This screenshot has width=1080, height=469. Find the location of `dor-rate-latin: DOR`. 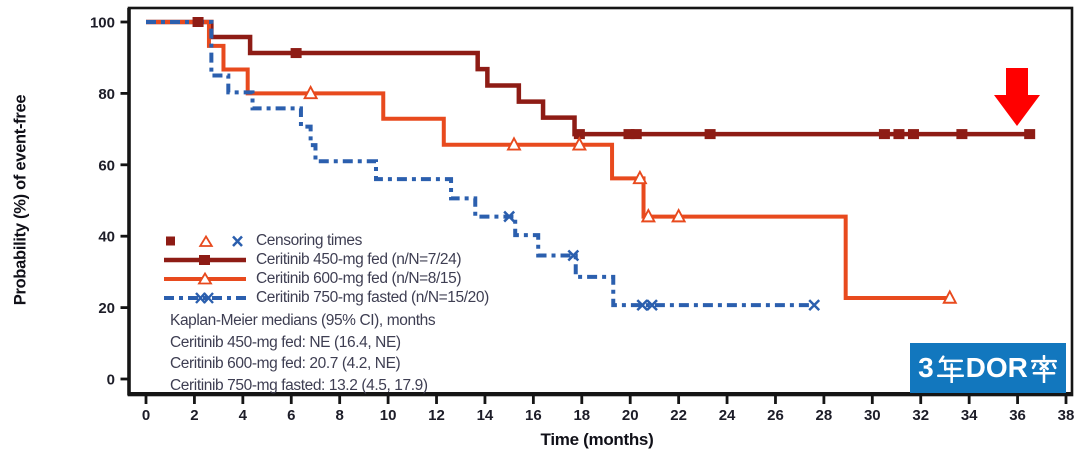

dor-rate-latin: DOR is located at coordinates (996, 367).